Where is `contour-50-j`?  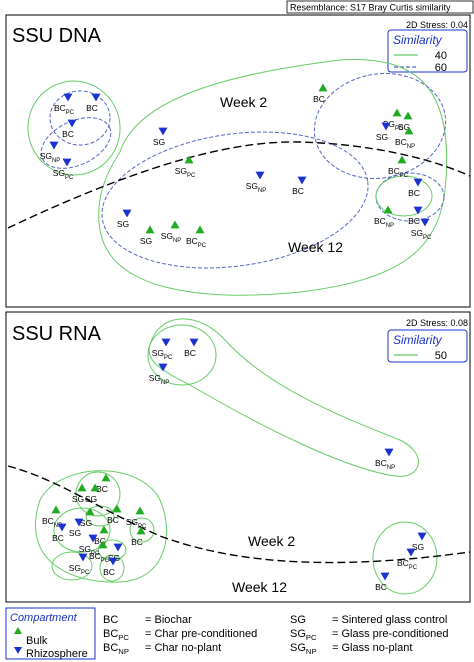 contour-50-j is located at coordinates (72, 566).